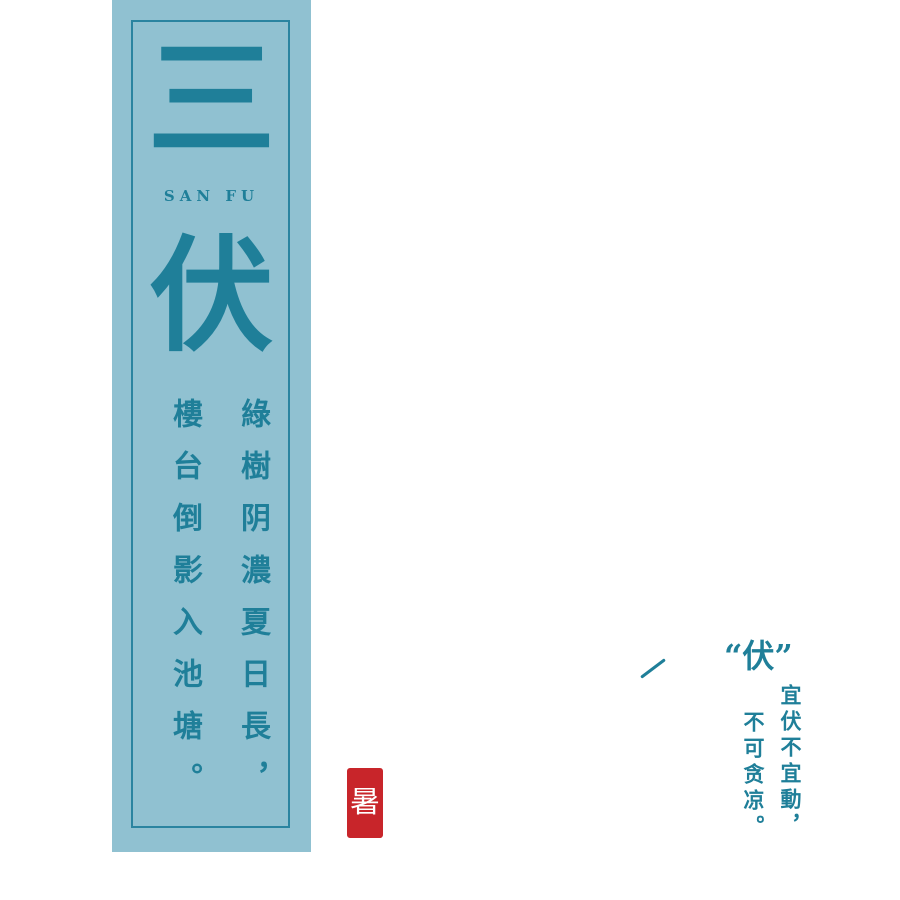 The height and width of the screenshot is (900, 900). I want to click on title-char-fu: 伏, so click(211, 296).